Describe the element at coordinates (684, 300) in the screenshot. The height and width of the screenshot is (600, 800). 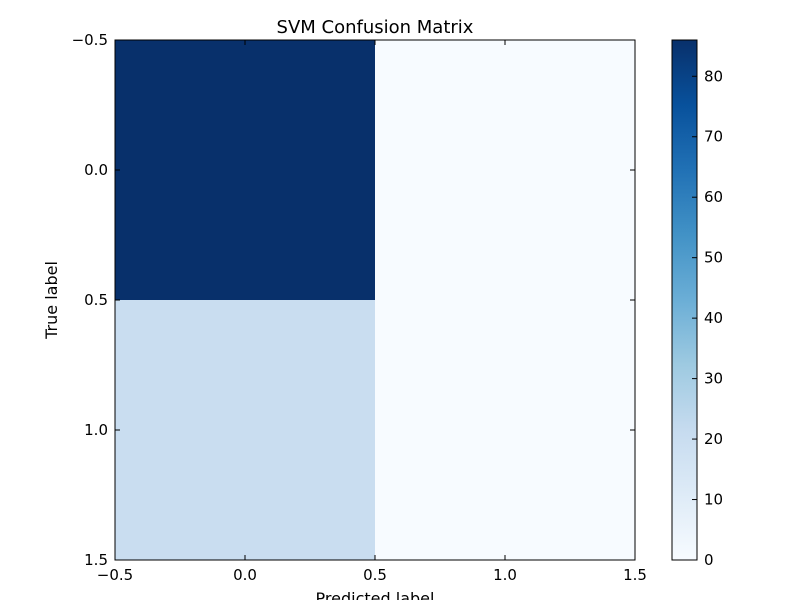
I see `colorbar-gradient` at that location.